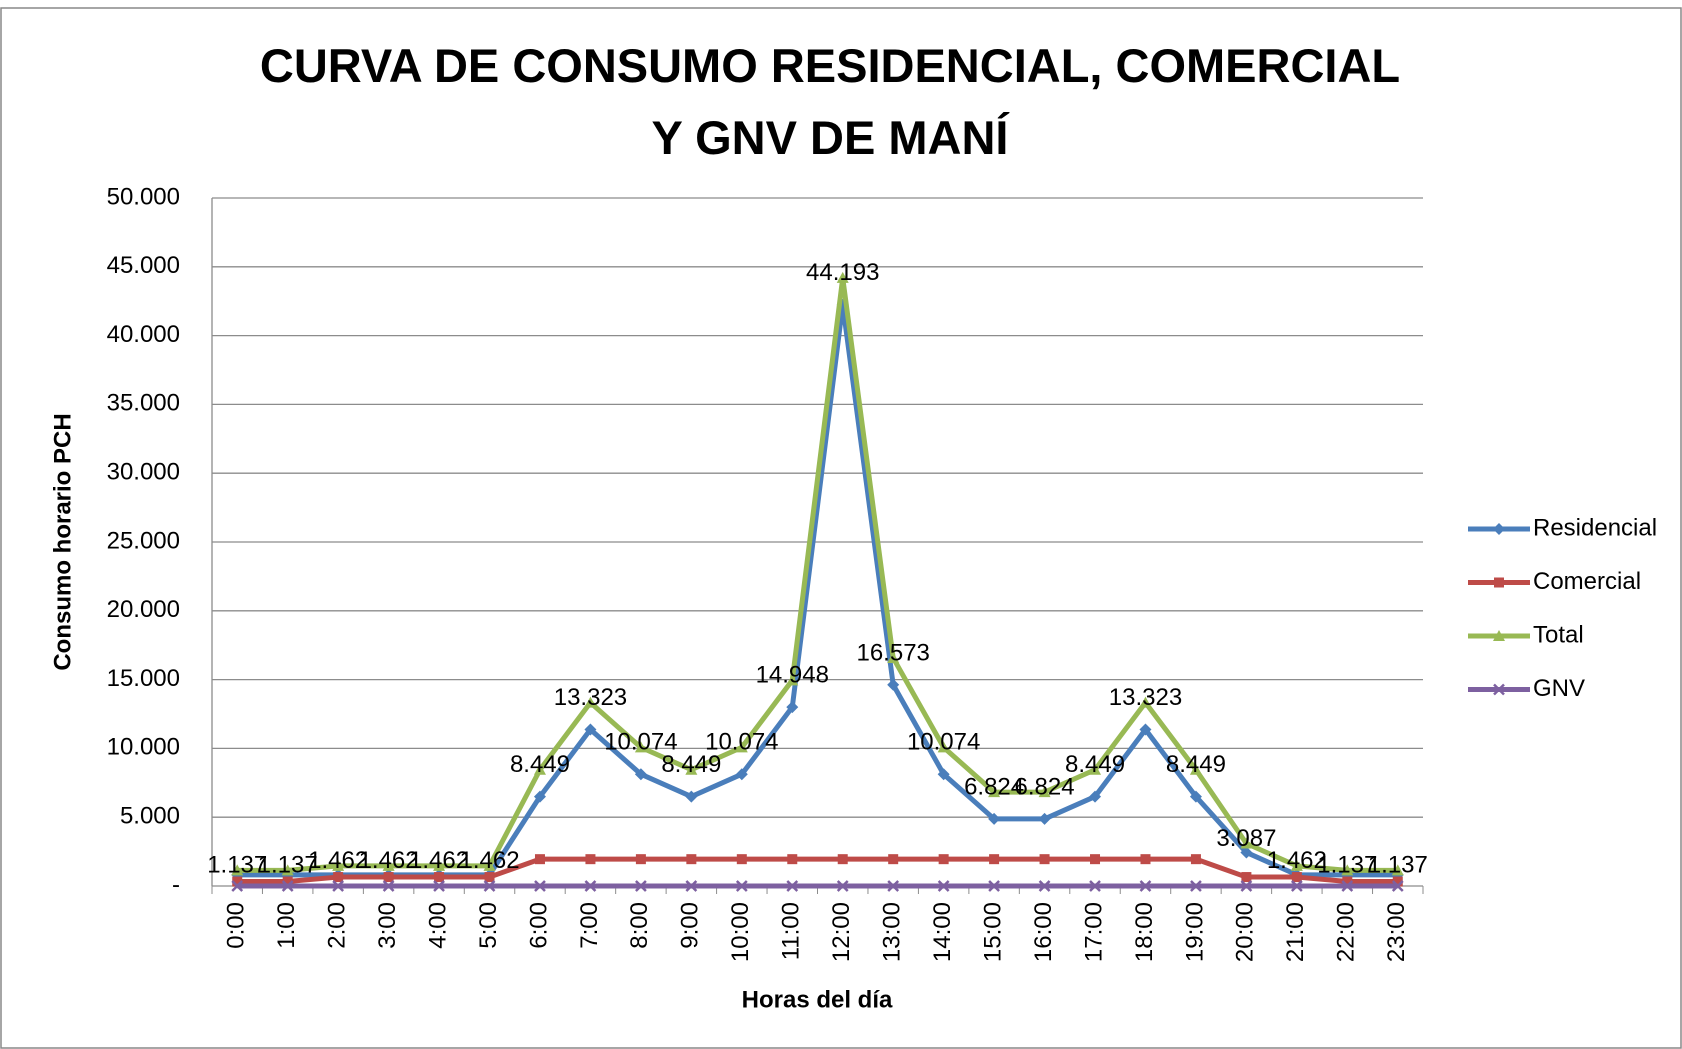 The image size is (1682, 1049). What do you see at coordinates (589, 925) in the screenshot?
I see `x-tick-label: 7:00` at bounding box center [589, 925].